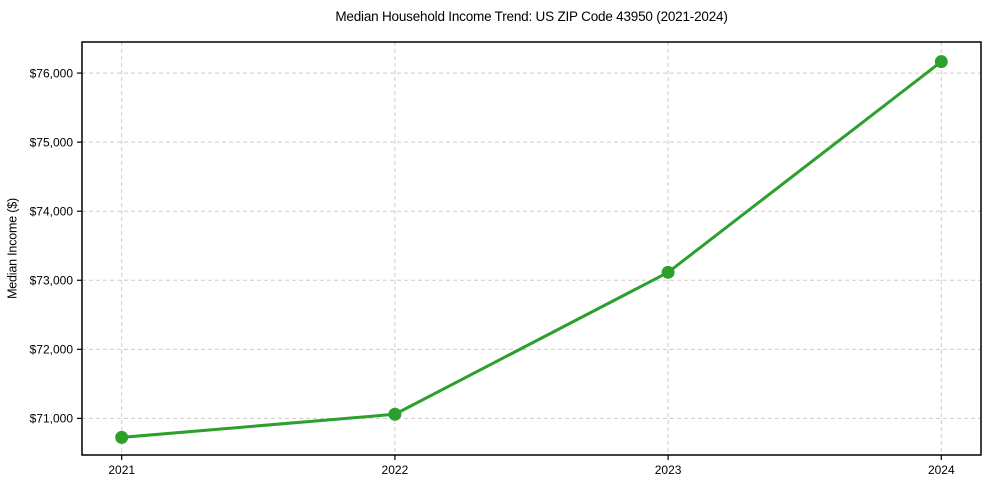 This screenshot has width=989, height=490. I want to click on y-tick-label: $72,000, so click(52, 350).